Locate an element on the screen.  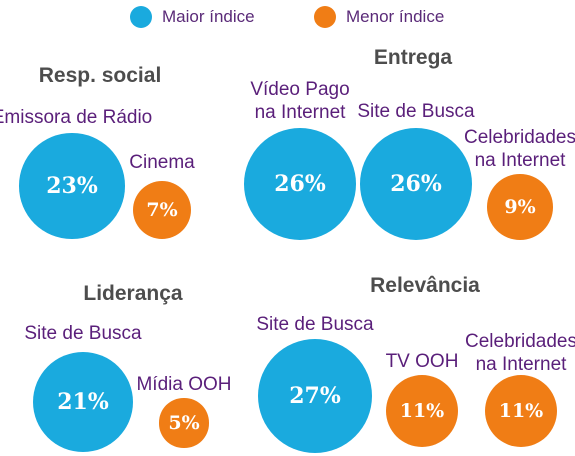
legend-item-max: Maior índice is located at coordinates (192, 17).